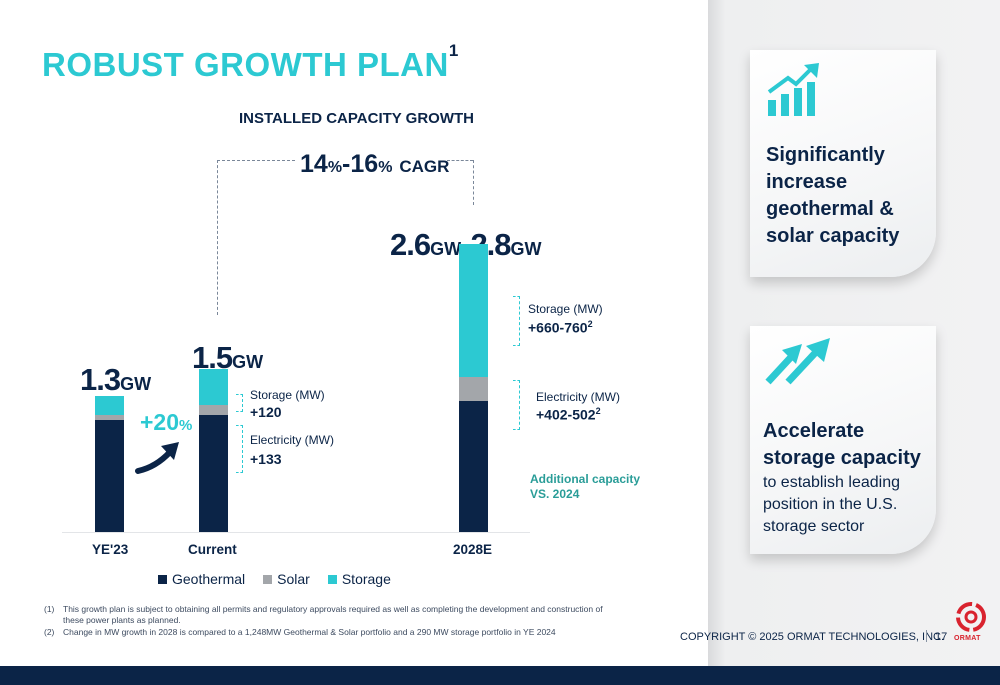 The width and height of the screenshot is (1000, 685). What do you see at coordinates (585, 487) in the screenshot?
I see `additional-capacity-note: Additional capacity VS. 2024` at bounding box center [585, 487].